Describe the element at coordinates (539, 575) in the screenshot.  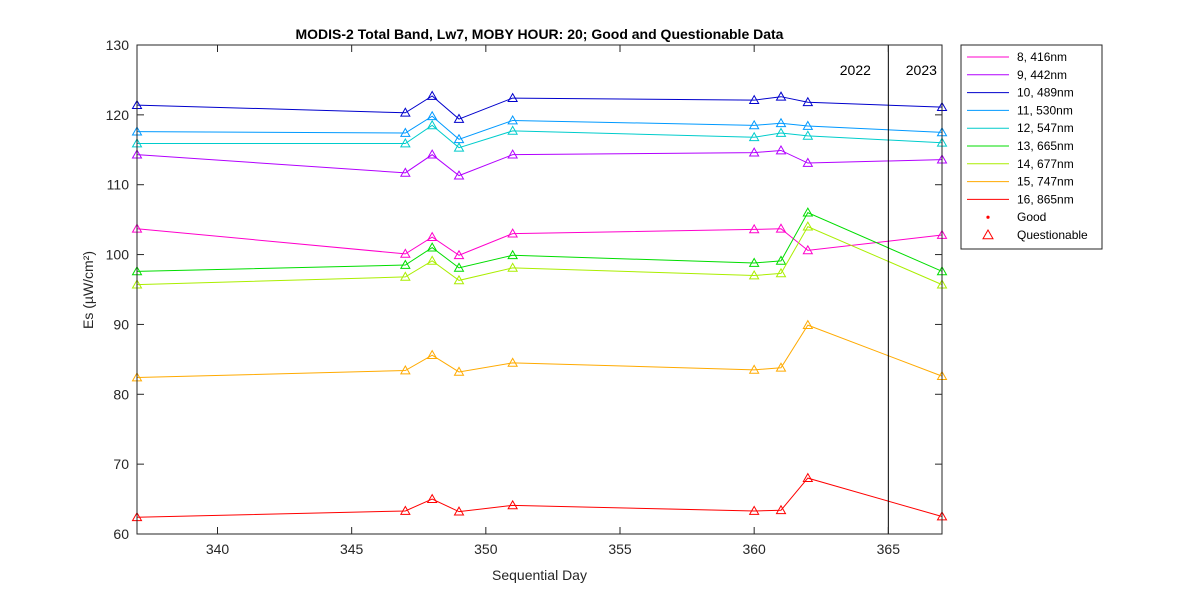
I see `x-axis-label: Sequential Day` at that location.